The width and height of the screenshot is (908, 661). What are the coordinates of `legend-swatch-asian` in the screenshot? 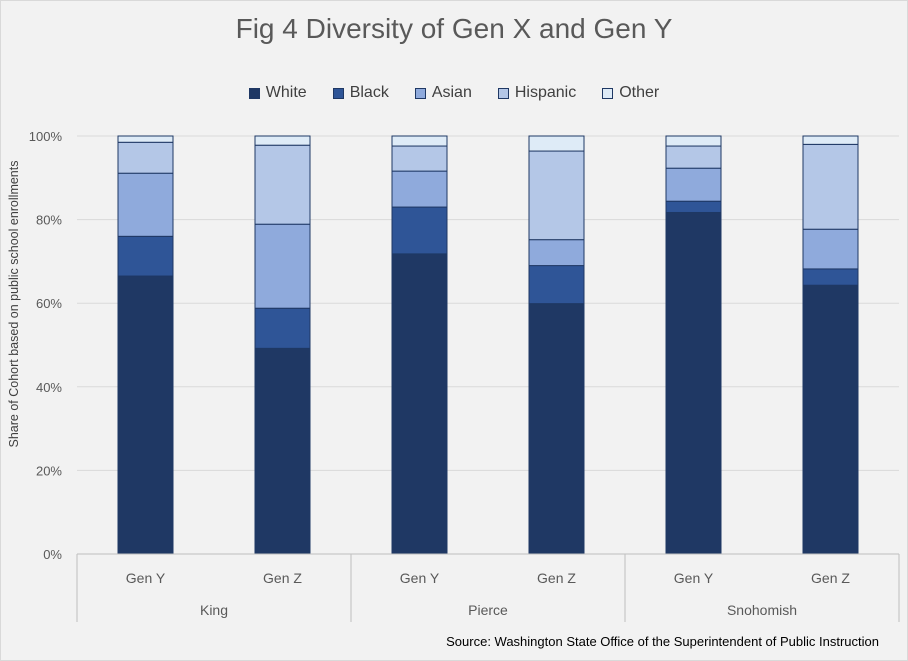 It's located at (420, 93).